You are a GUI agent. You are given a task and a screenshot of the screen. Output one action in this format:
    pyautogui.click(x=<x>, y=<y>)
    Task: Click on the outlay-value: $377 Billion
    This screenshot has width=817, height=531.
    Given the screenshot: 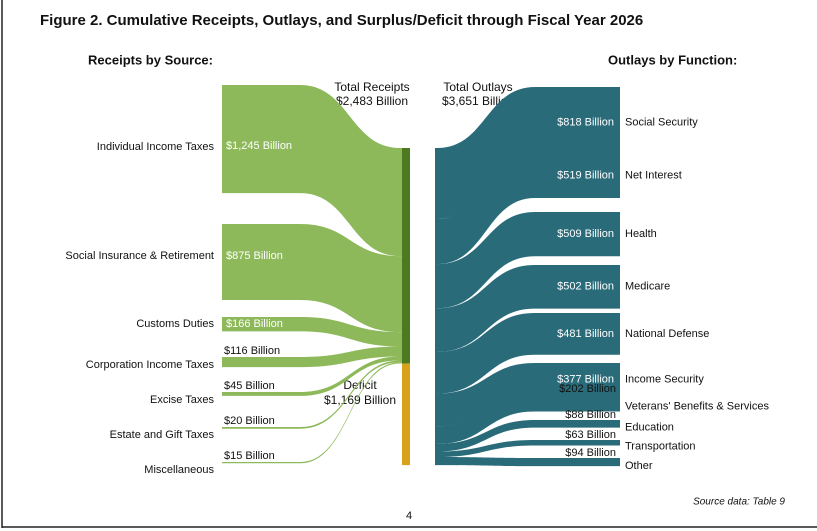 What is the action you would take?
    pyautogui.click(x=585, y=379)
    